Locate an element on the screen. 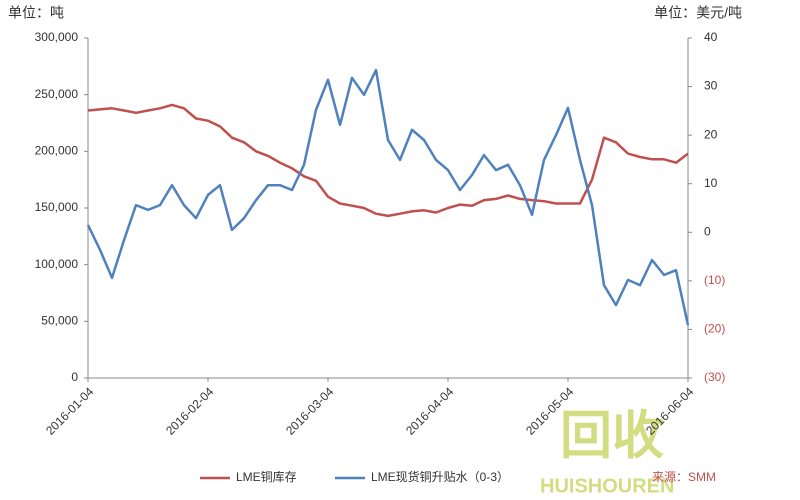 This screenshot has width=800, height=500. y2-tick-label: (30) is located at coordinates (714, 377).